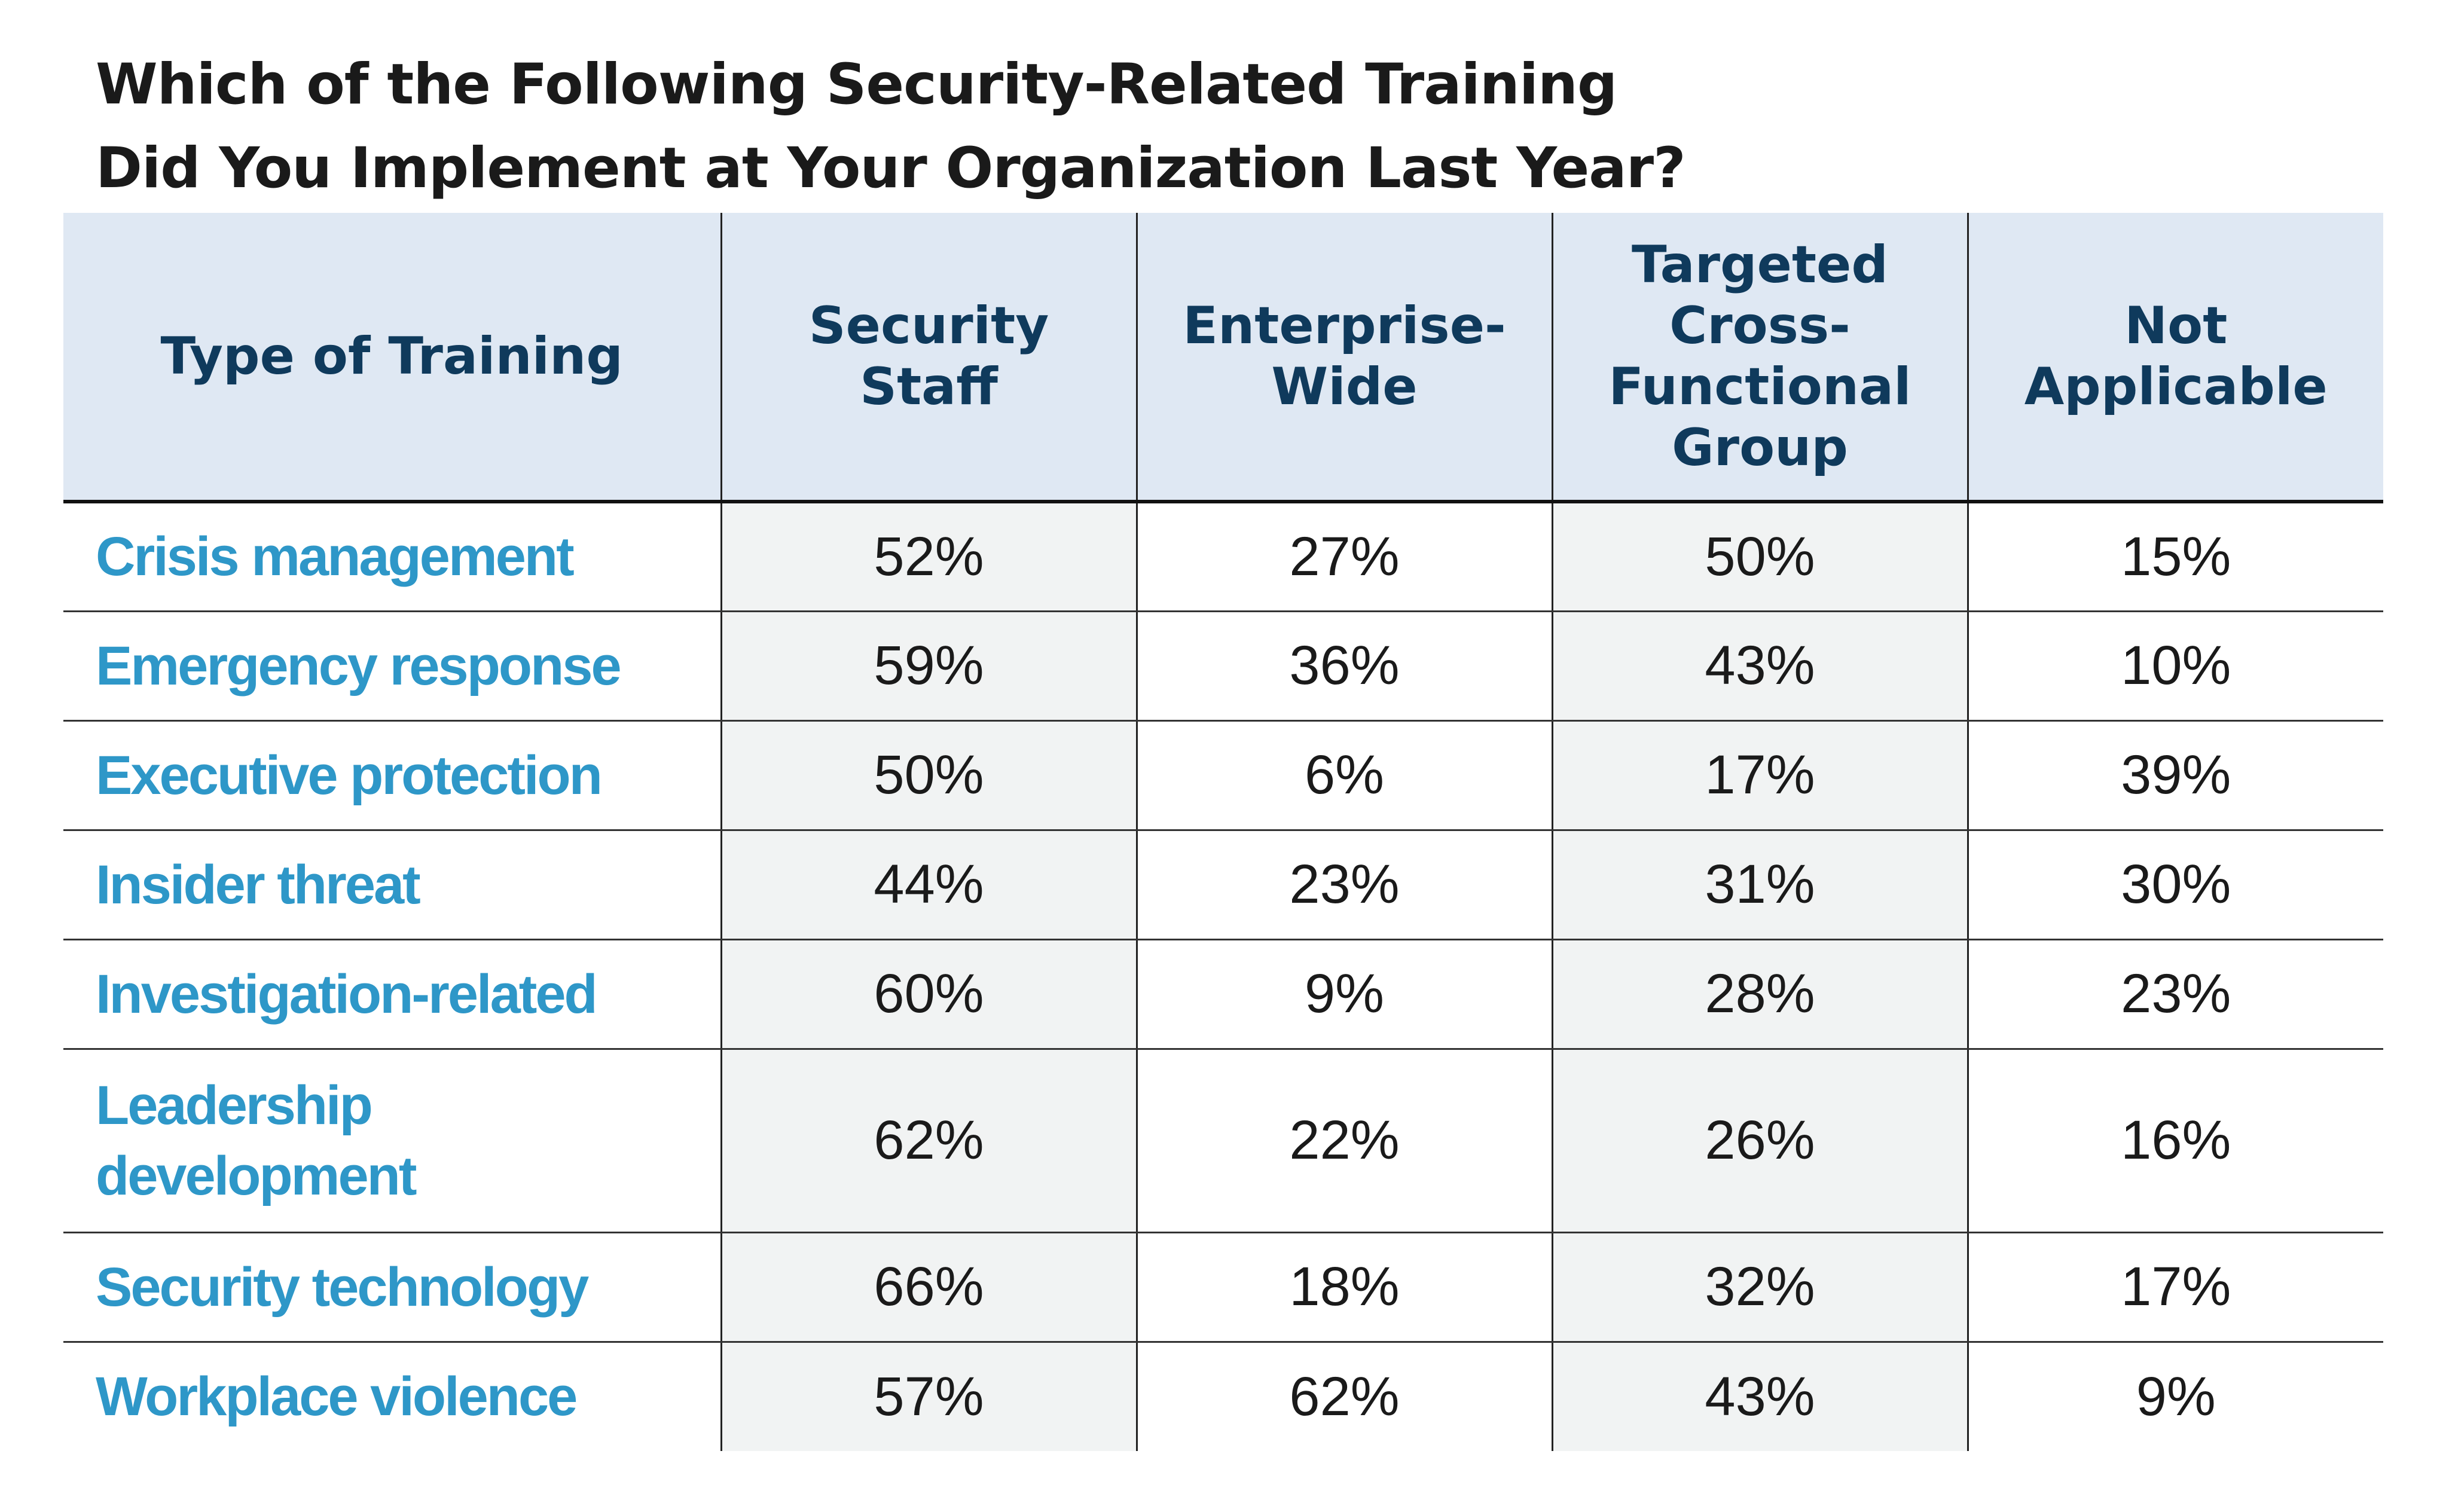 The image size is (2449, 1512). Describe the element at coordinates (1344, 666) in the screenshot. I see `value-cell: 36%` at that location.